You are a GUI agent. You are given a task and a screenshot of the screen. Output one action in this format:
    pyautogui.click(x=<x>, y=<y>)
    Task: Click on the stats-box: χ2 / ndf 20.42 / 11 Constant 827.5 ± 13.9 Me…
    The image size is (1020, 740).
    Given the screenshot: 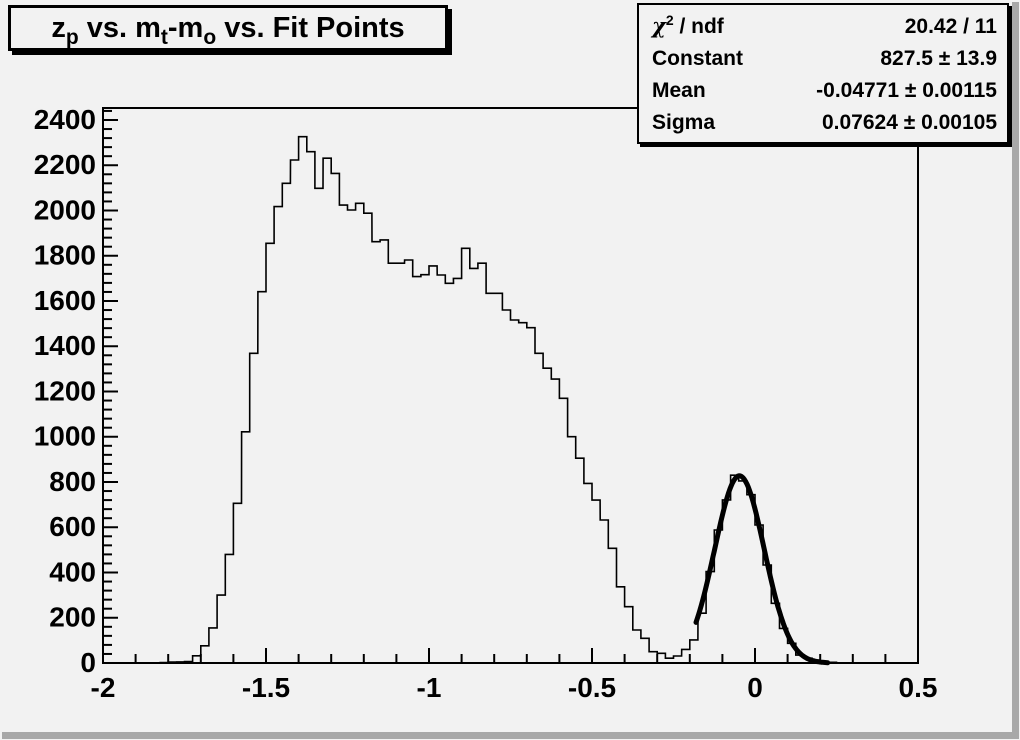 What is the action you would take?
    pyautogui.click(x=823, y=73)
    